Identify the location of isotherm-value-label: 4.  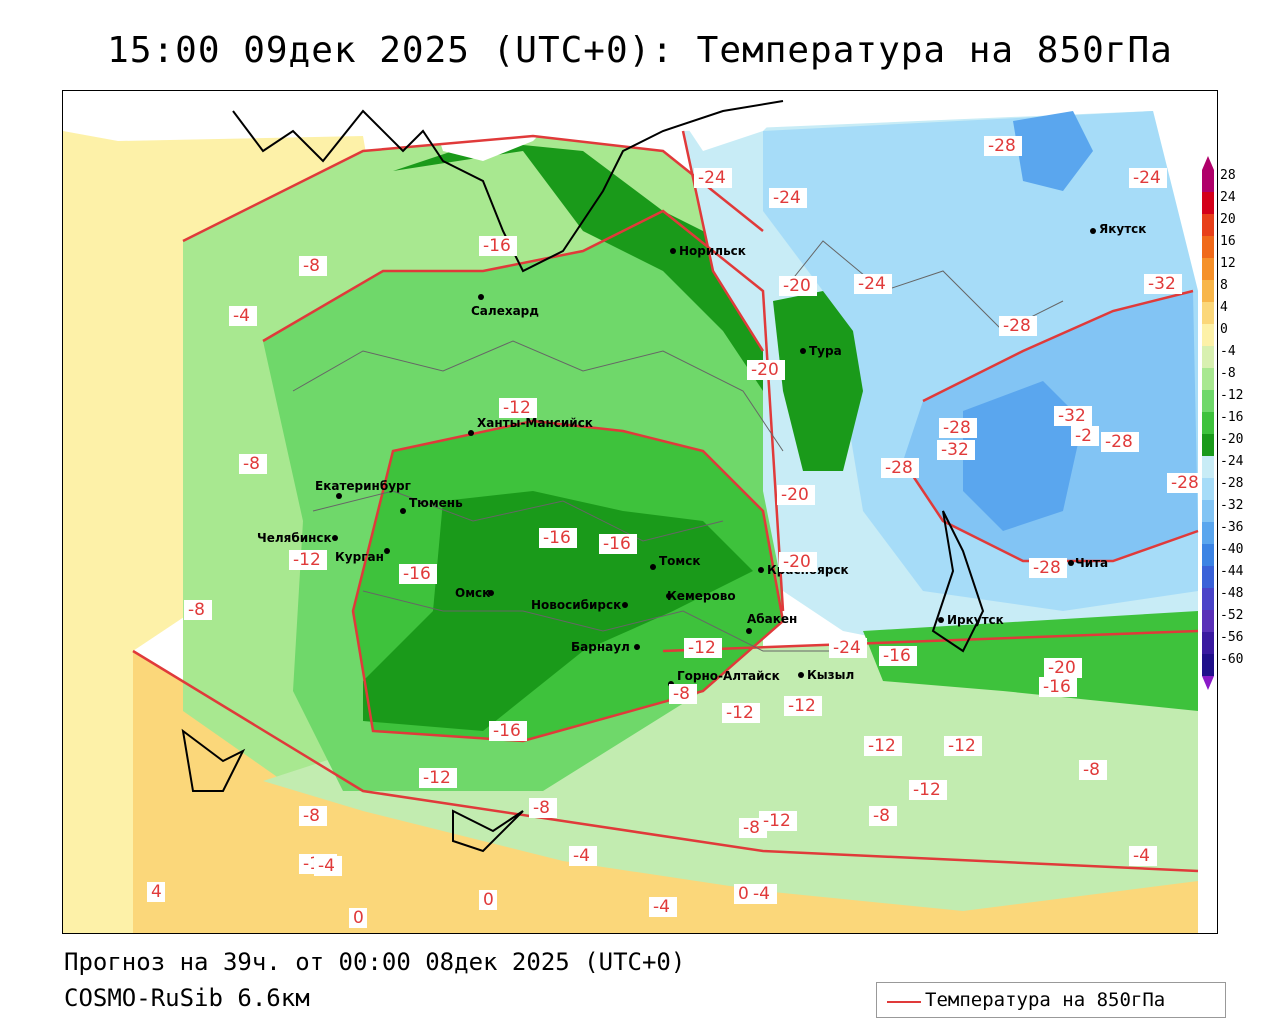
(156, 892).